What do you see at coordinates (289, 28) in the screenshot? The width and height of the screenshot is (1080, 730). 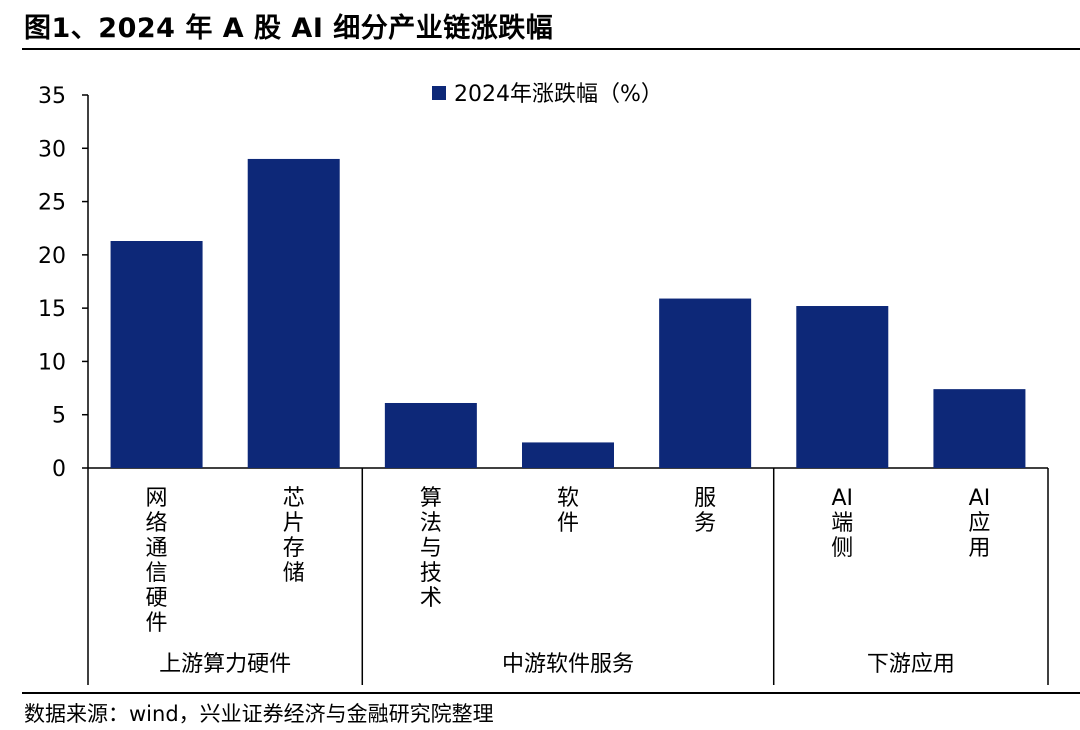 I see `chart-title: 图1、2024 年 A 股 AI 细分产业链涨跌幅` at bounding box center [289, 28].